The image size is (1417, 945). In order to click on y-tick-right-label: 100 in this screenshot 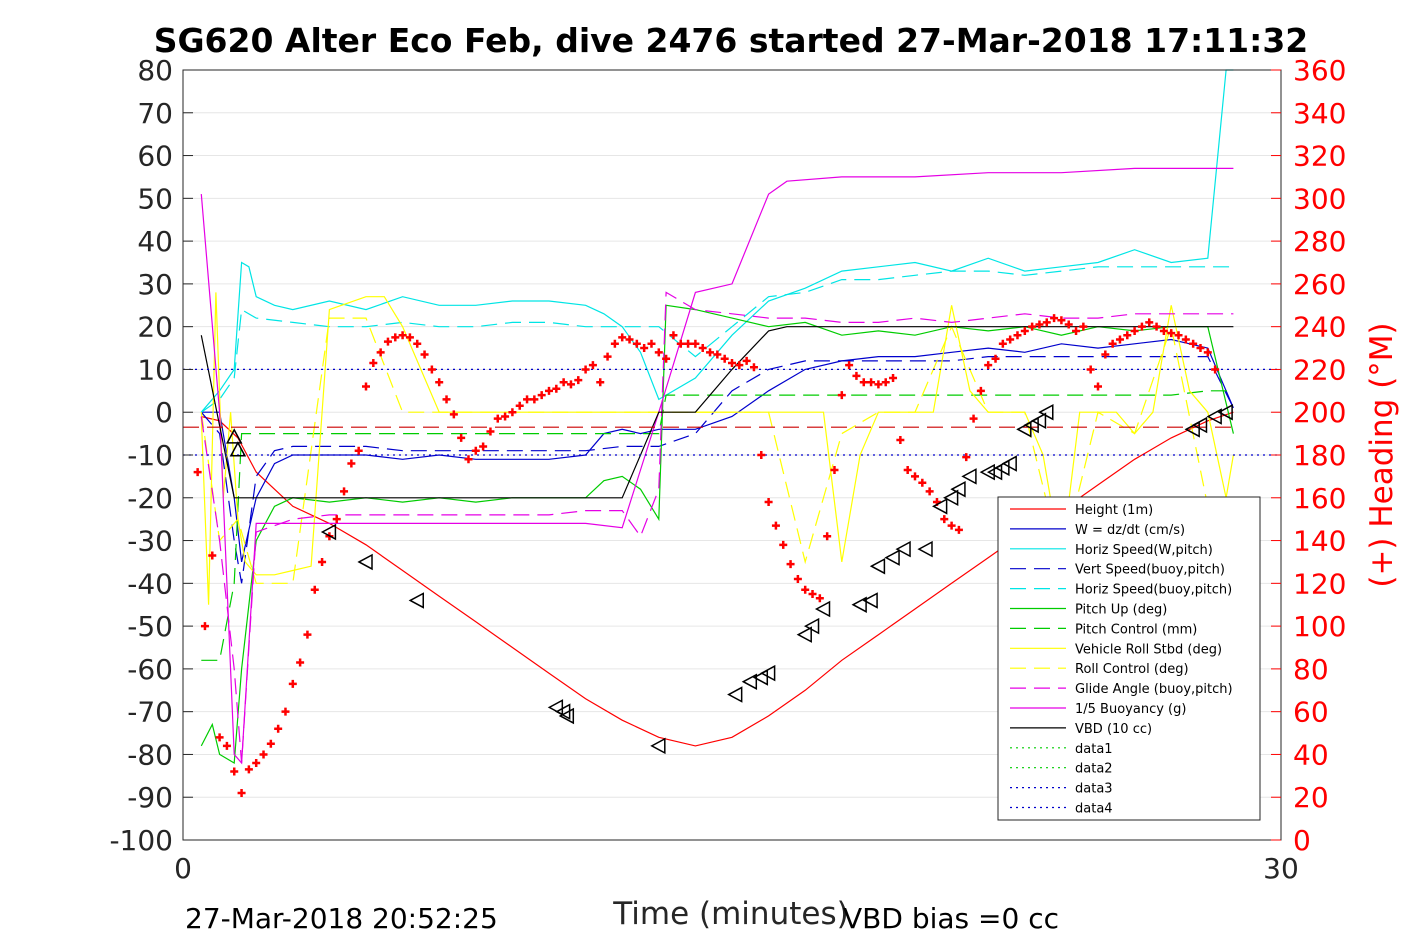, I will do `click(1319, 626)`.